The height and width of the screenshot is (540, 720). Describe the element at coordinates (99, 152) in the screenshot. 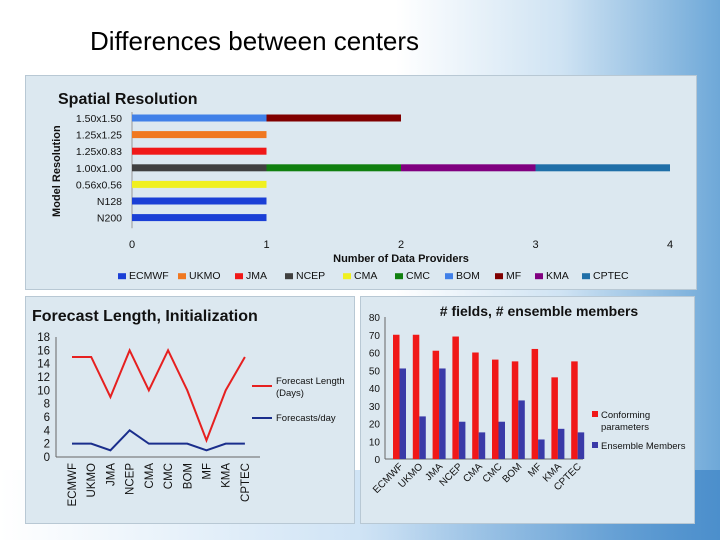

I see `category-label: 1.25x0.83` at that location.